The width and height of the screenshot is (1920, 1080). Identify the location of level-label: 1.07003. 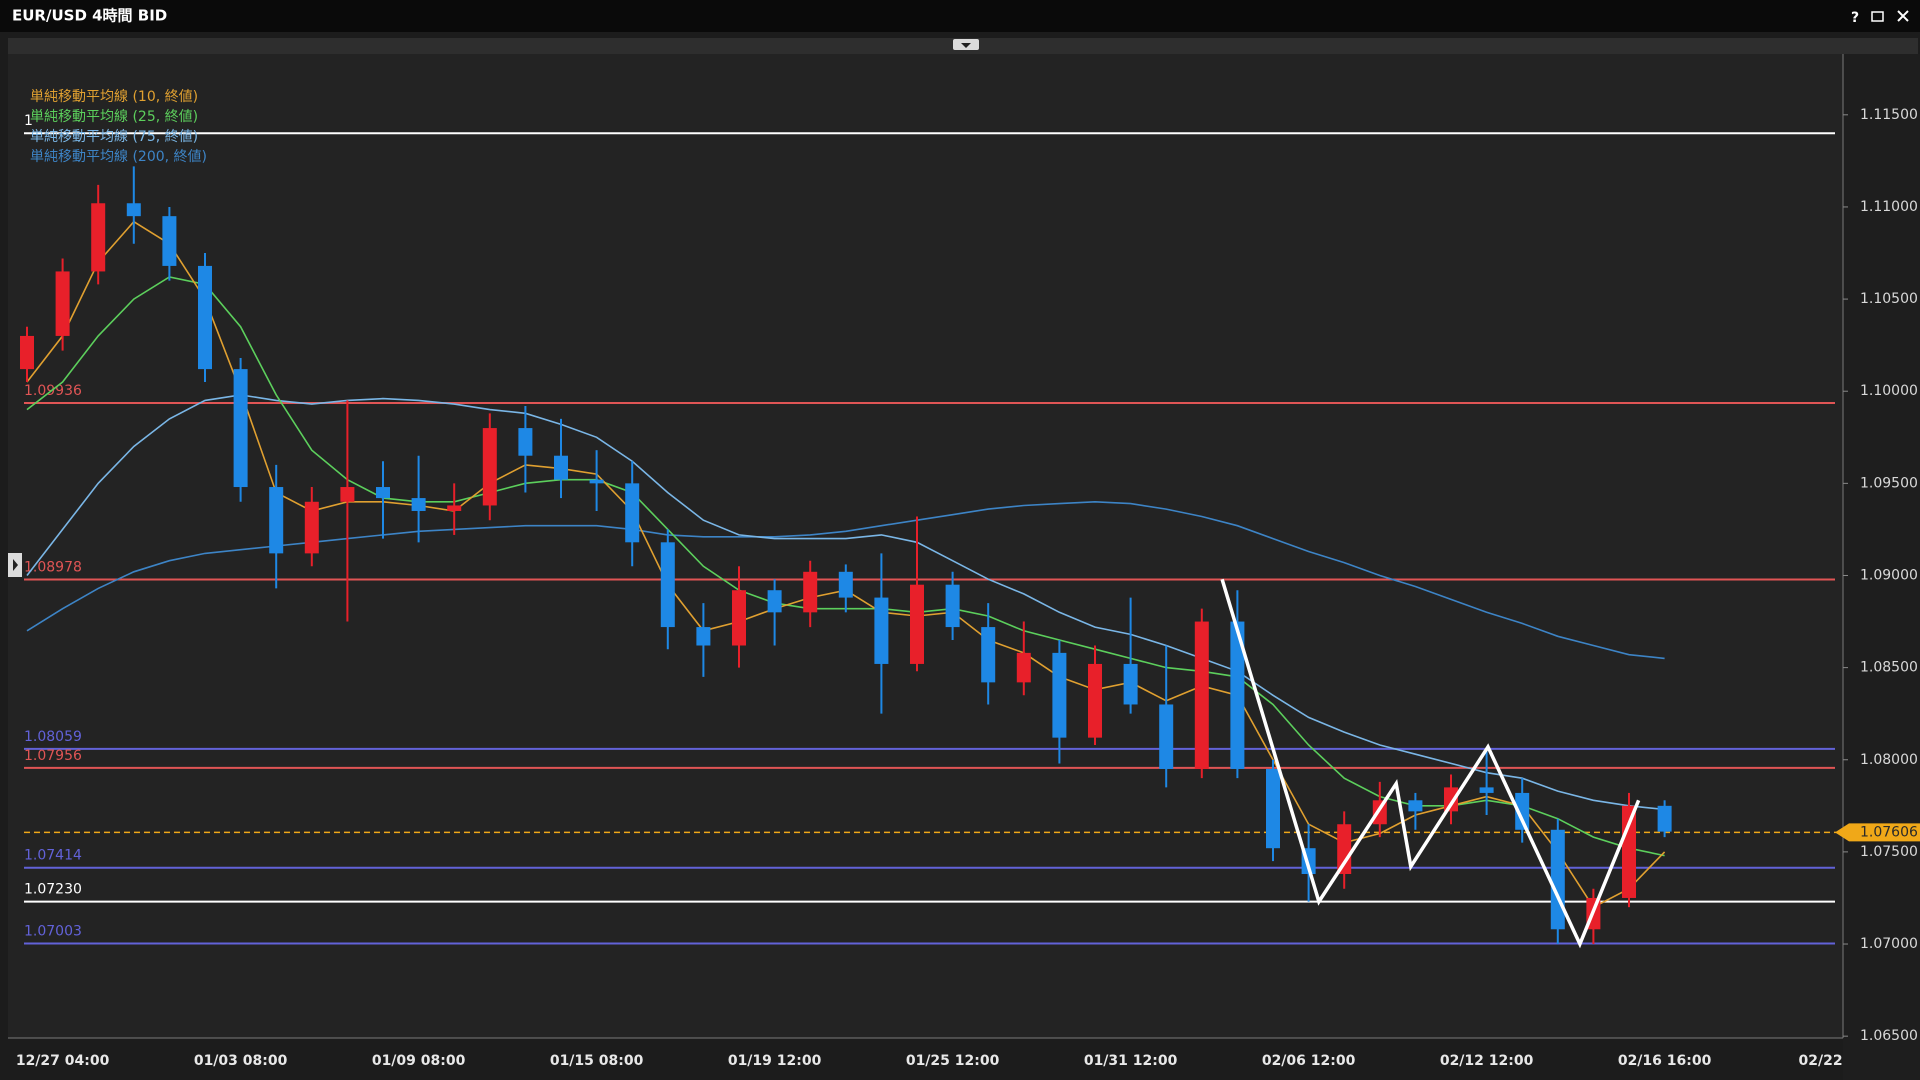
(53, 931).